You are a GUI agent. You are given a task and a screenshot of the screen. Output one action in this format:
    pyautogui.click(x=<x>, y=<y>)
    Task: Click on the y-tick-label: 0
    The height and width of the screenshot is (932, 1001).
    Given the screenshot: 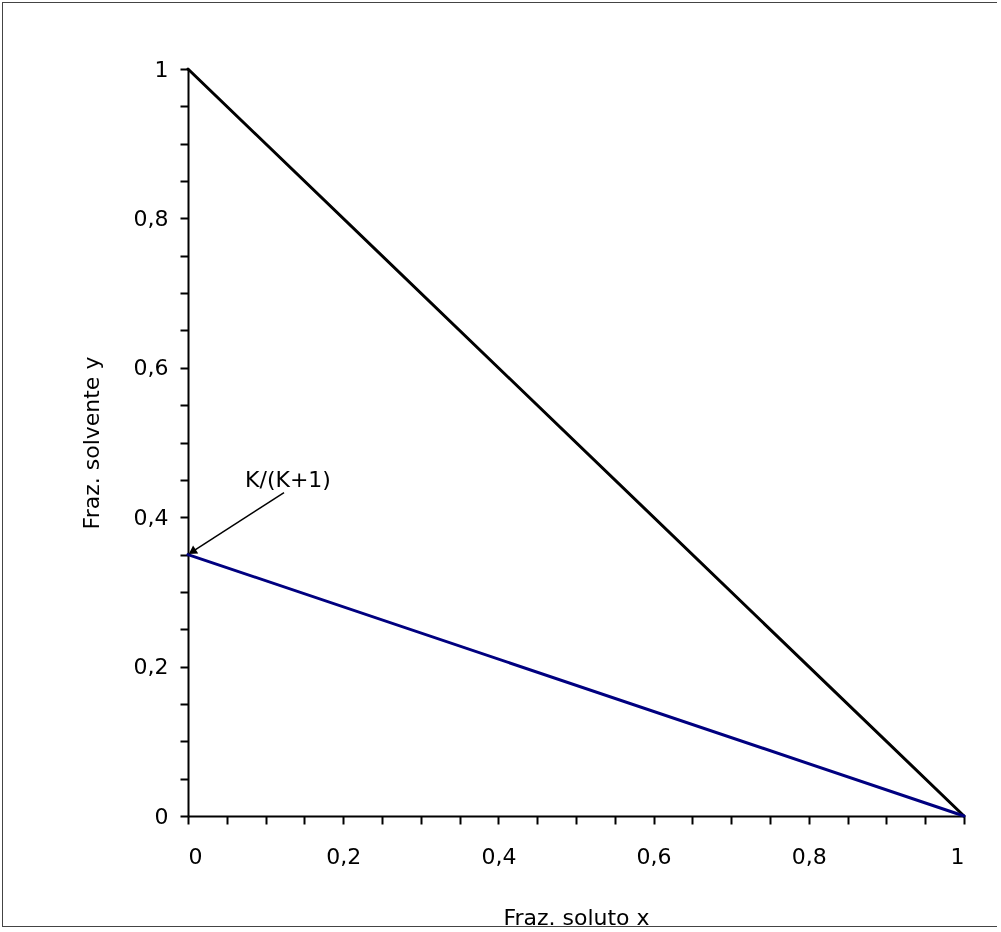 What is the action you would take?
    pyautogui.click(x=161, y=816)
    